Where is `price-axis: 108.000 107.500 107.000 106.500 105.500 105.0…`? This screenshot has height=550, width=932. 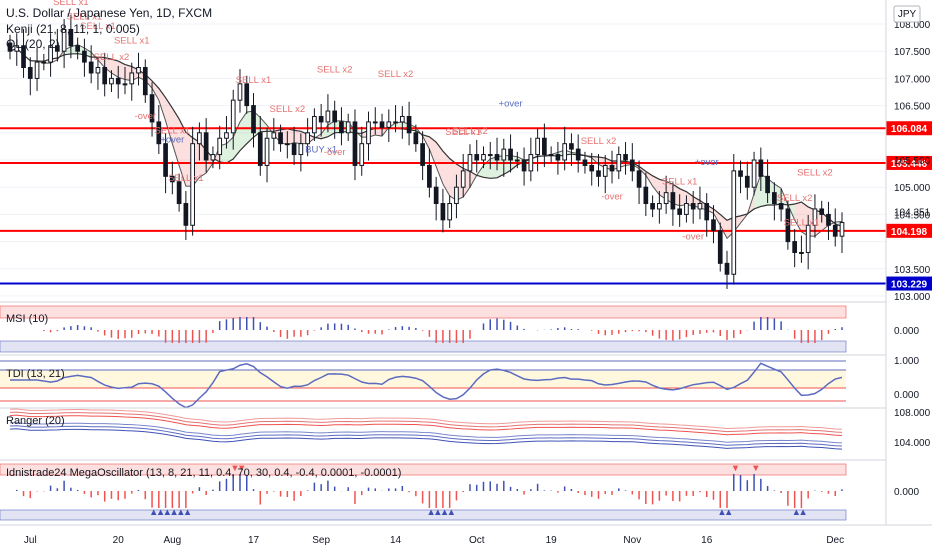 price-axis: 108.000 107.500 107.000 106.500 105.500 105.0… is located at coordinates (908, 262).